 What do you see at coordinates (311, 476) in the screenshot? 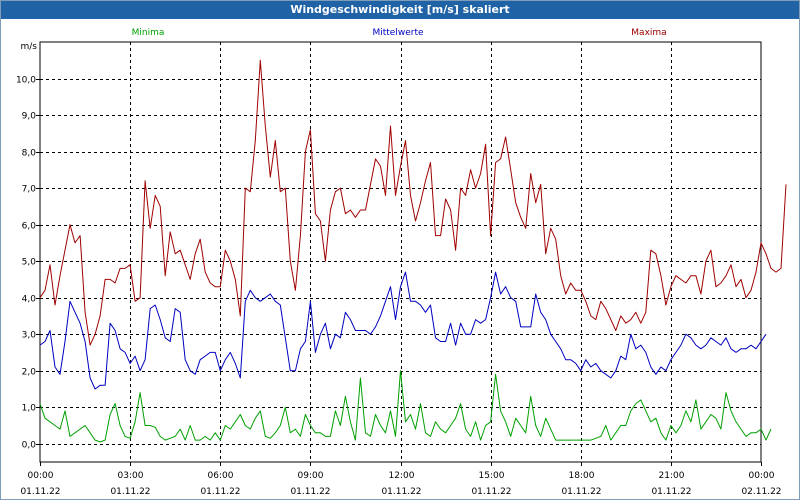
I see `x-tick-time: 09:00` at bounding box center [311, 476].